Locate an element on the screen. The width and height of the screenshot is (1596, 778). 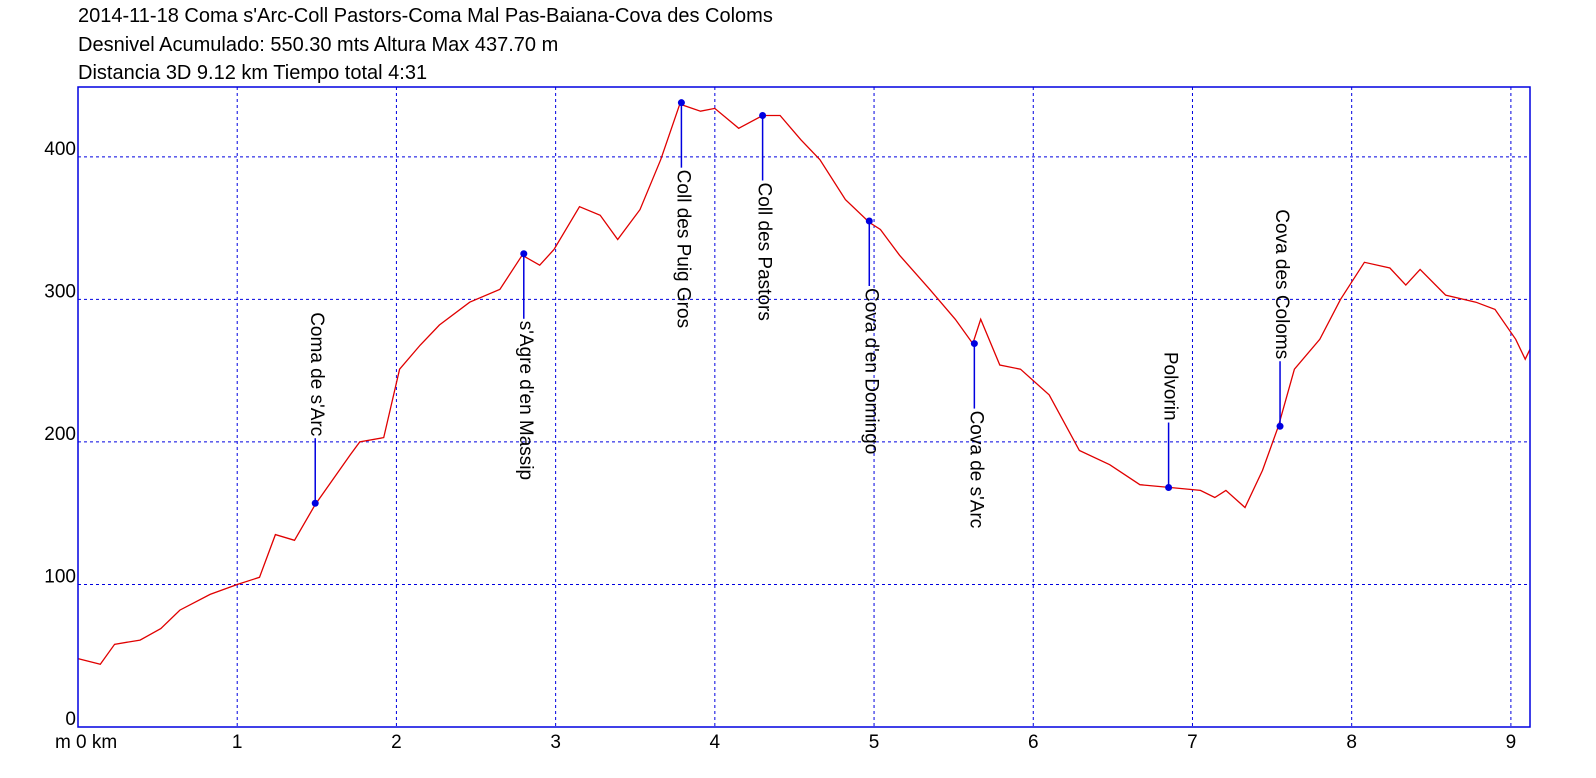
chart-subtitle: Distancia 3D 9.12 km Tiempo total 4:31 is located at coordinates (252, 73).